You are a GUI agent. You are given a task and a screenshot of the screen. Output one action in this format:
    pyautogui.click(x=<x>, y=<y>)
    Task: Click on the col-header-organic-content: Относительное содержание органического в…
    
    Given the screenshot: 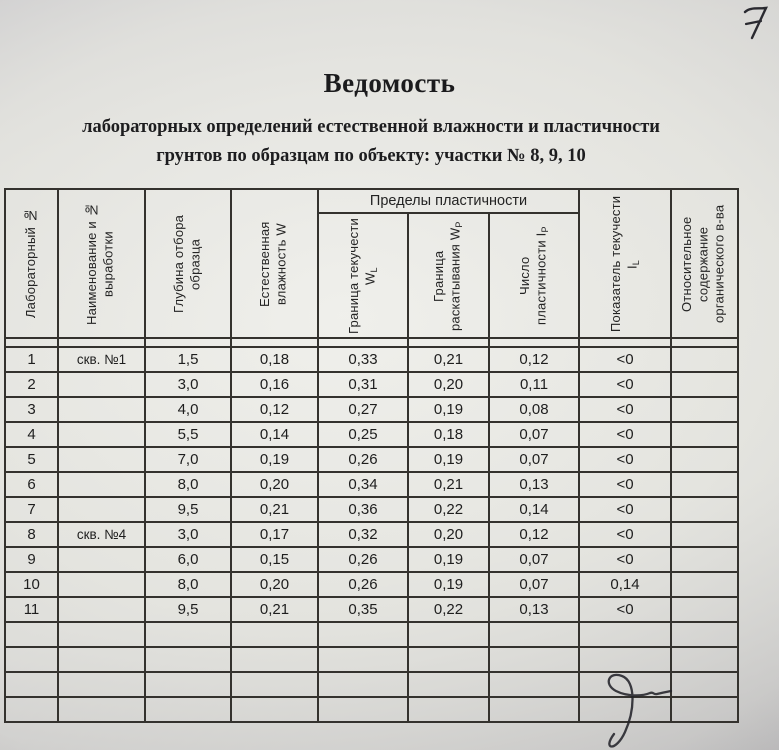 What is the action you would take?
    pyautogui.click(x=704, y=263)
    